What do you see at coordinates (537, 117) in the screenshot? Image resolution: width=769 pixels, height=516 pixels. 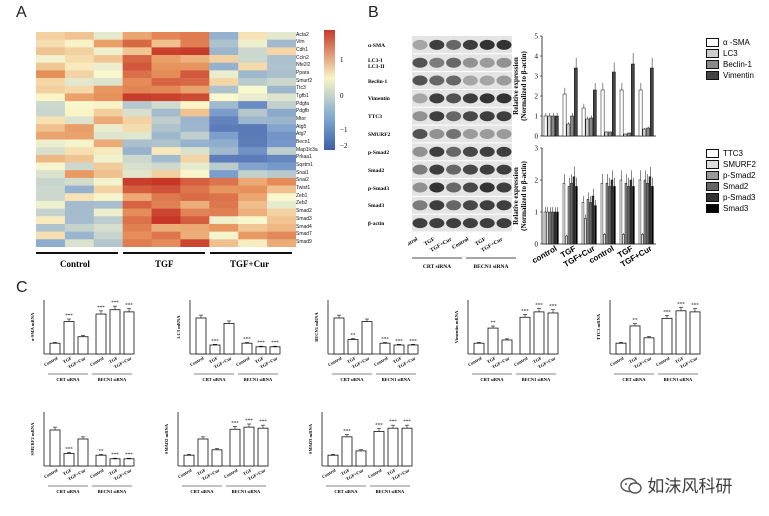 I see `y-tick-label: 1` at bounding box center [537, 117].